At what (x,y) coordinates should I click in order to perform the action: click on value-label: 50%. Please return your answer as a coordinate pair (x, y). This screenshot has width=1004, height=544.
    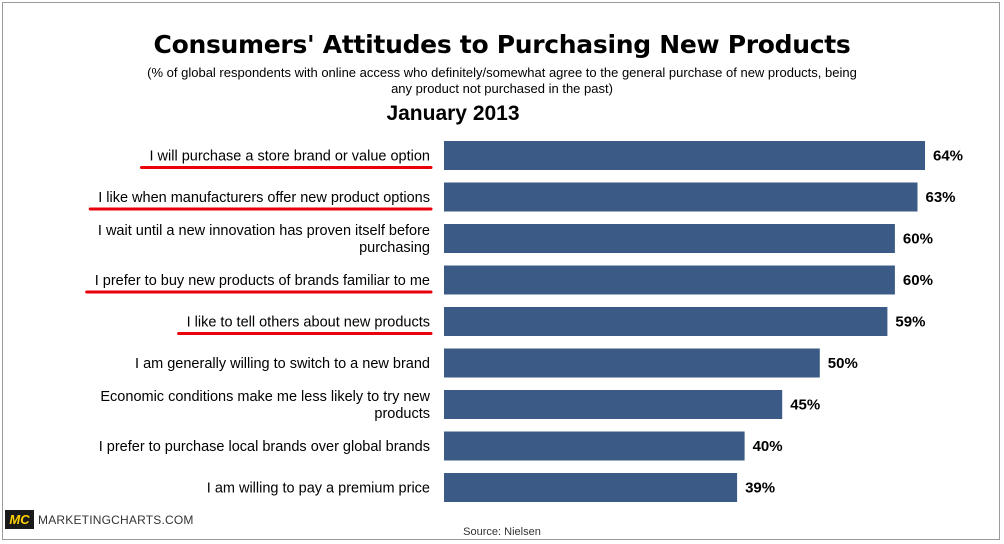
    Looking at the image, I should click on (843, 363).